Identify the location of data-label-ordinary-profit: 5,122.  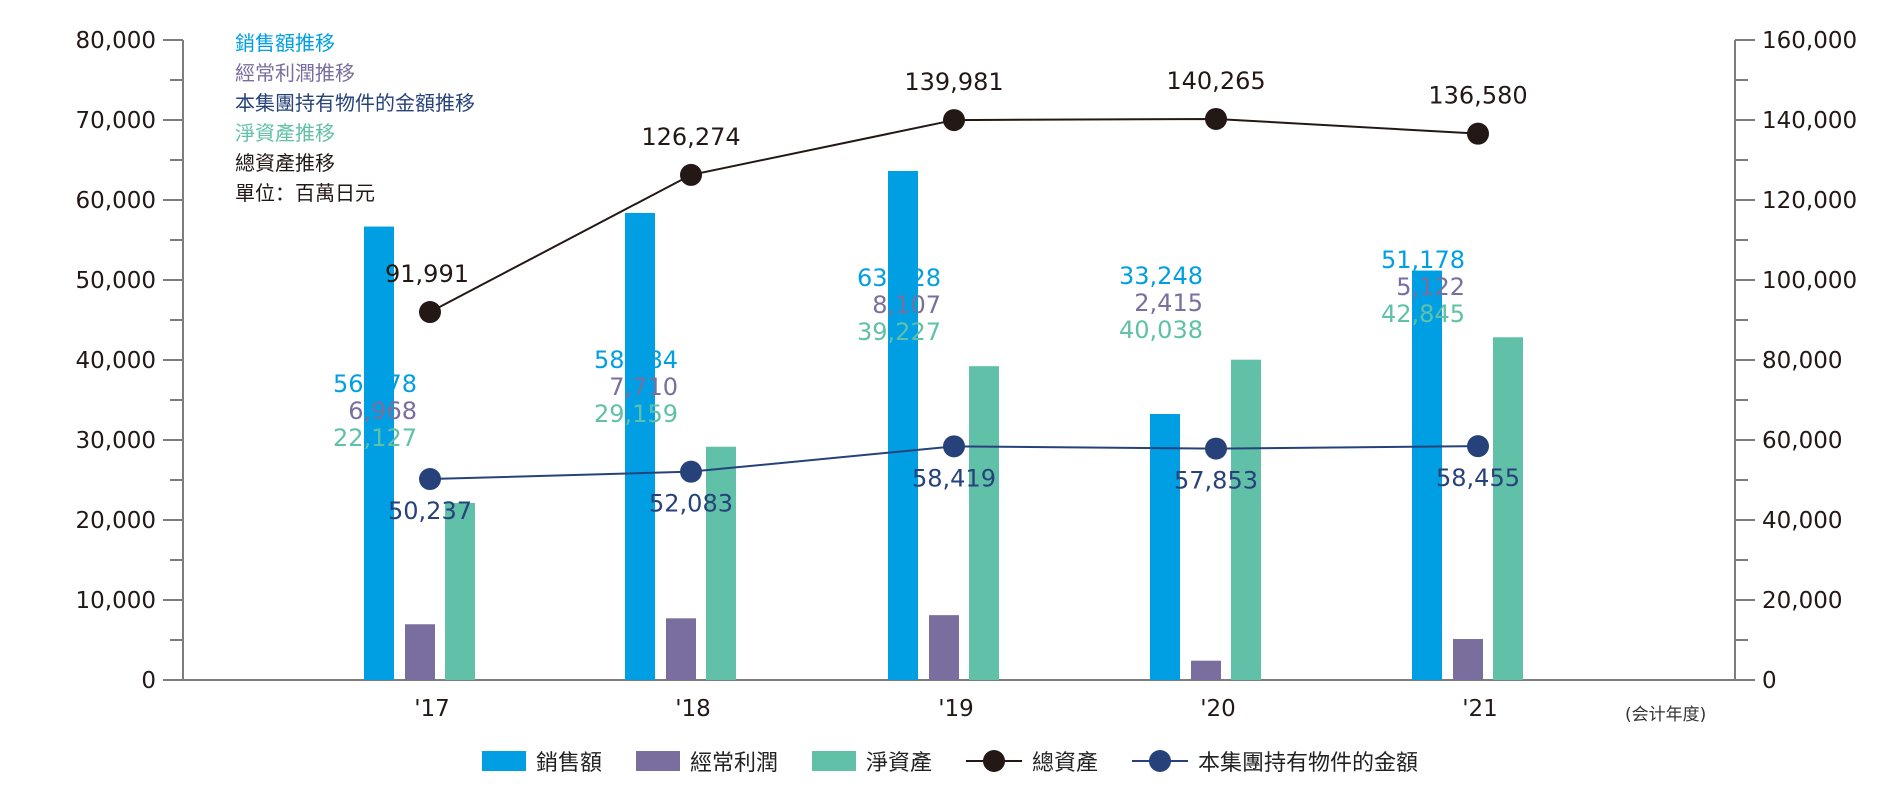
(1430, 287).